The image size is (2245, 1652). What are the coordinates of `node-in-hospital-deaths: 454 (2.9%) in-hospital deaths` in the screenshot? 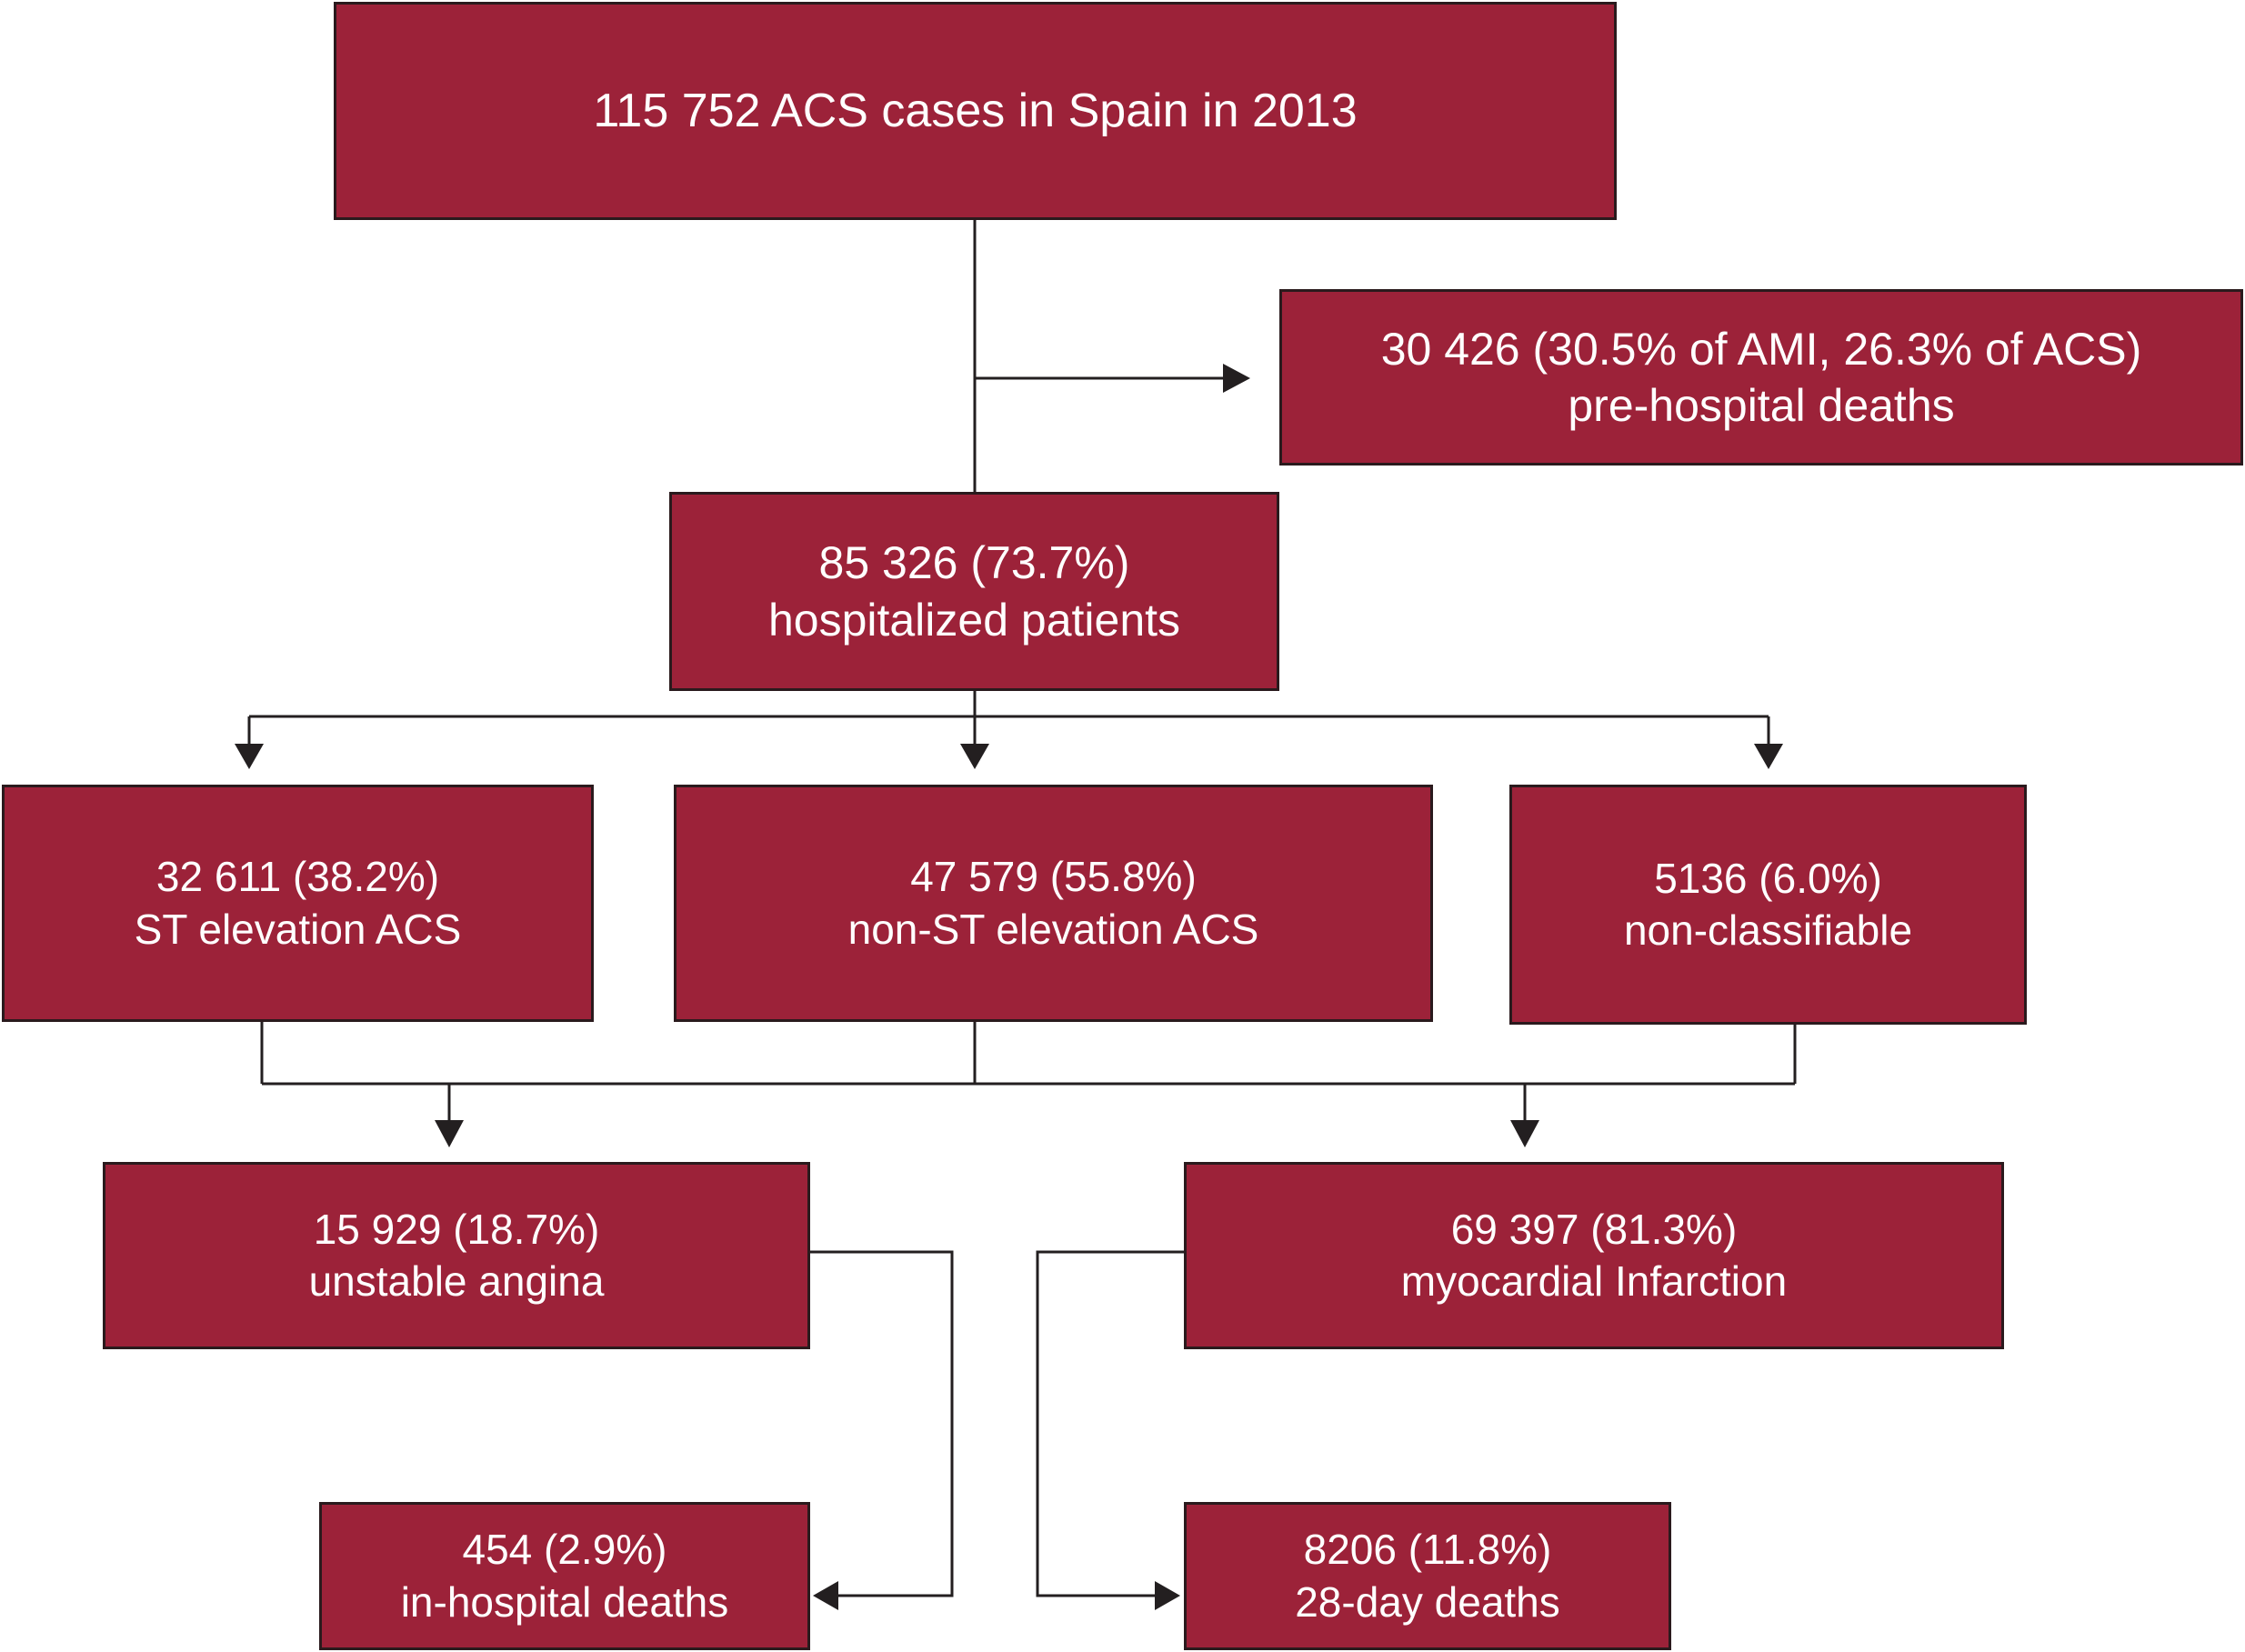 It's located at (564, 1576).